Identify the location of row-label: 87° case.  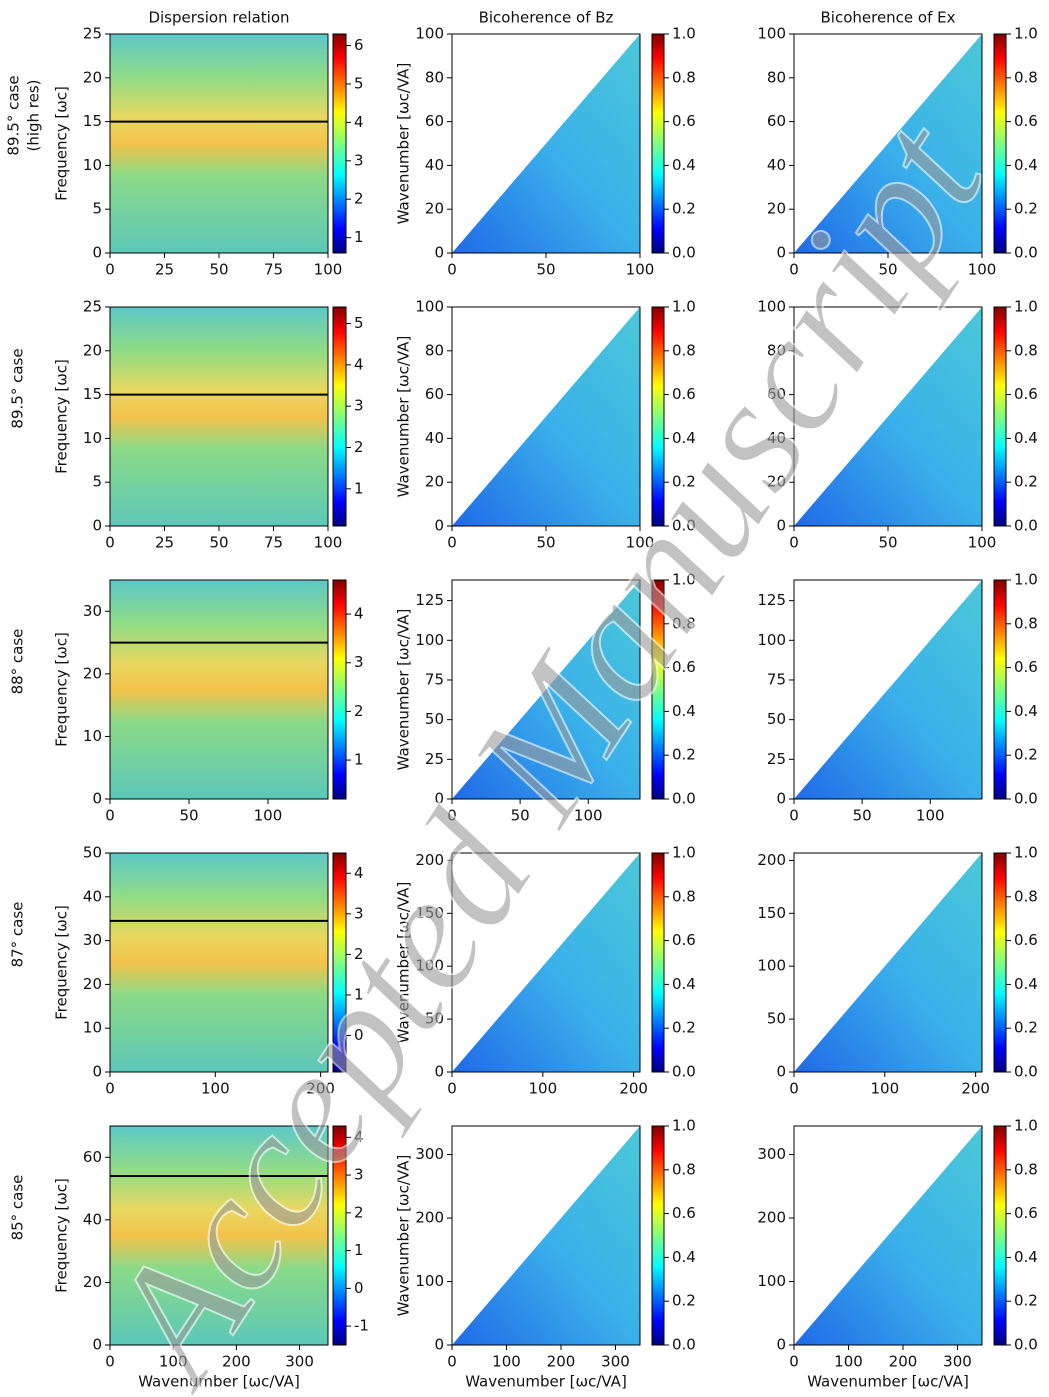
(18, 935).